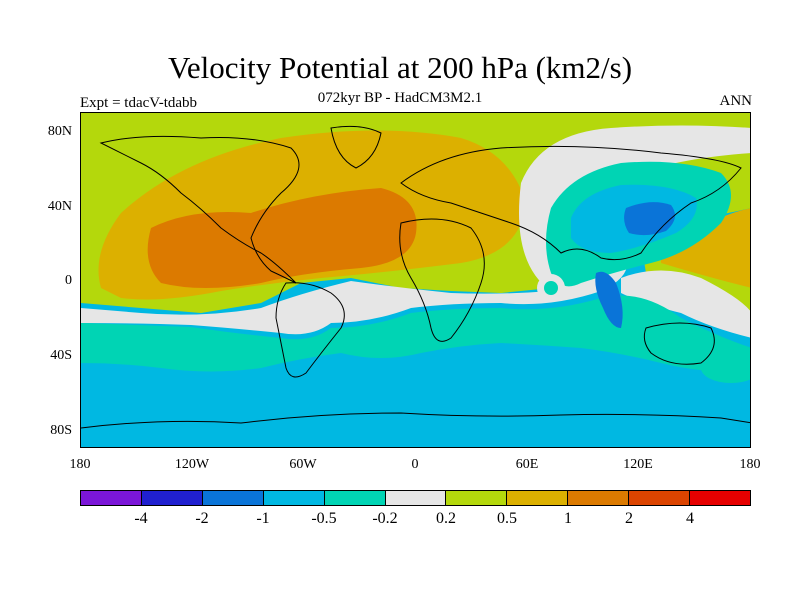 The width and height of the screenshot is (800, 600). What do you see at coordinates (638, 464) in the screenshot?
I see `lon-tick-label: 120E` at bounding box center [638, 464].